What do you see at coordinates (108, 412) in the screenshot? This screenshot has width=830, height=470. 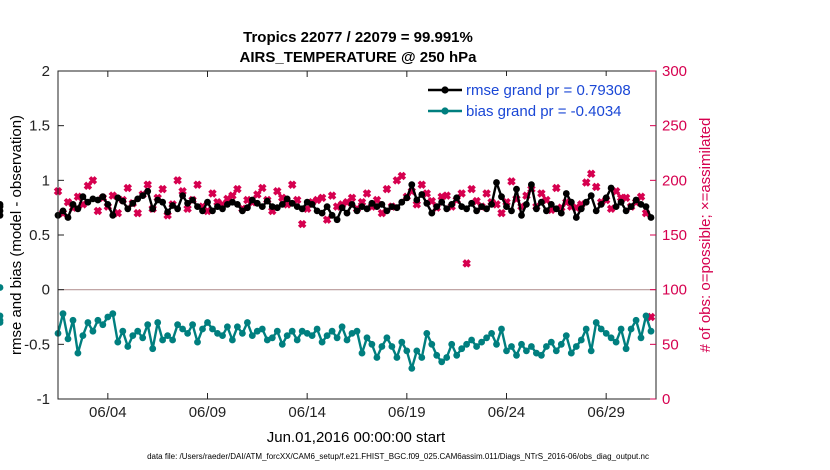 I see `x-tick-label: 06/04` at bounding box center [108, 412].